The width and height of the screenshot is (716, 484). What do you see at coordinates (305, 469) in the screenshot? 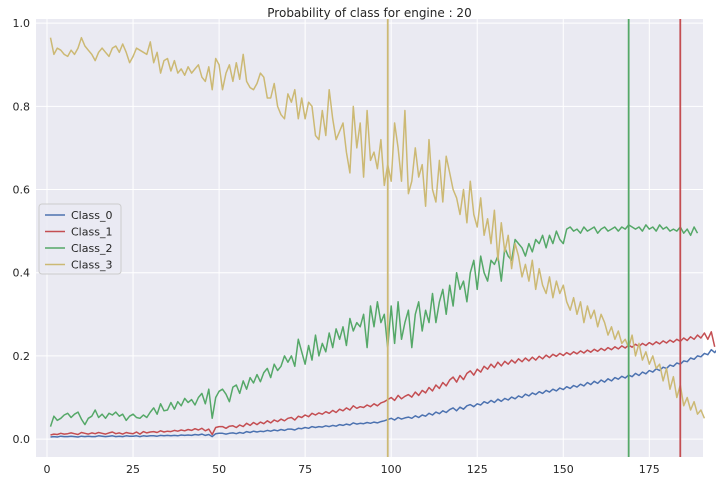
I see `x-tick-label: 75` at bounding box center [305, 469].